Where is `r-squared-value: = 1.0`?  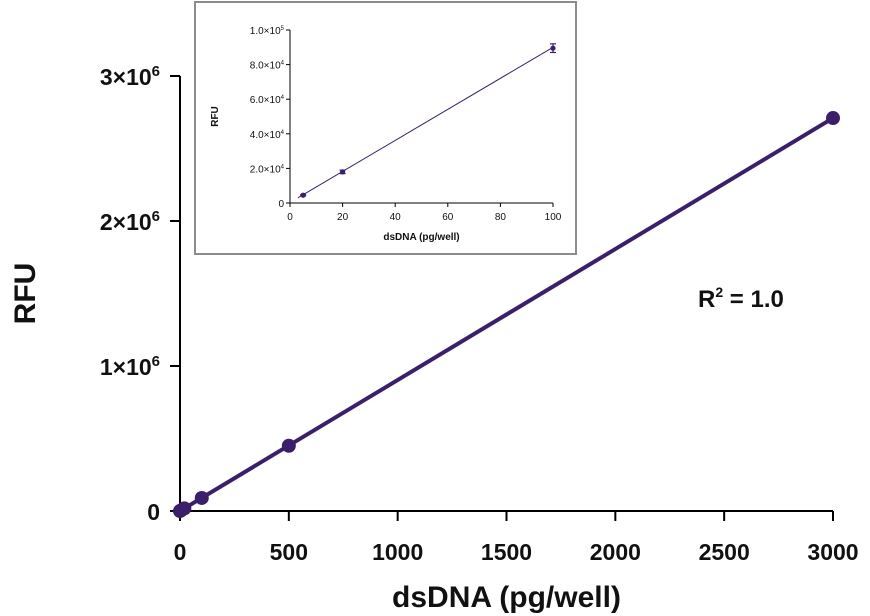 r-squared-value: = 1.0 is located at coordinates (753, 299).